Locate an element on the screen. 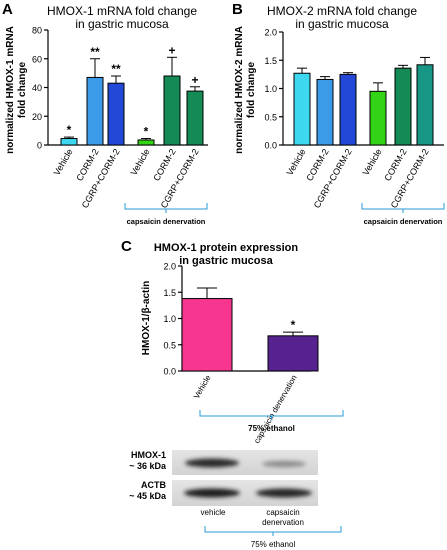 The width and height of the screenshot is (447, 550). significance-mark-2: ** is located at coordinates (116, 69).